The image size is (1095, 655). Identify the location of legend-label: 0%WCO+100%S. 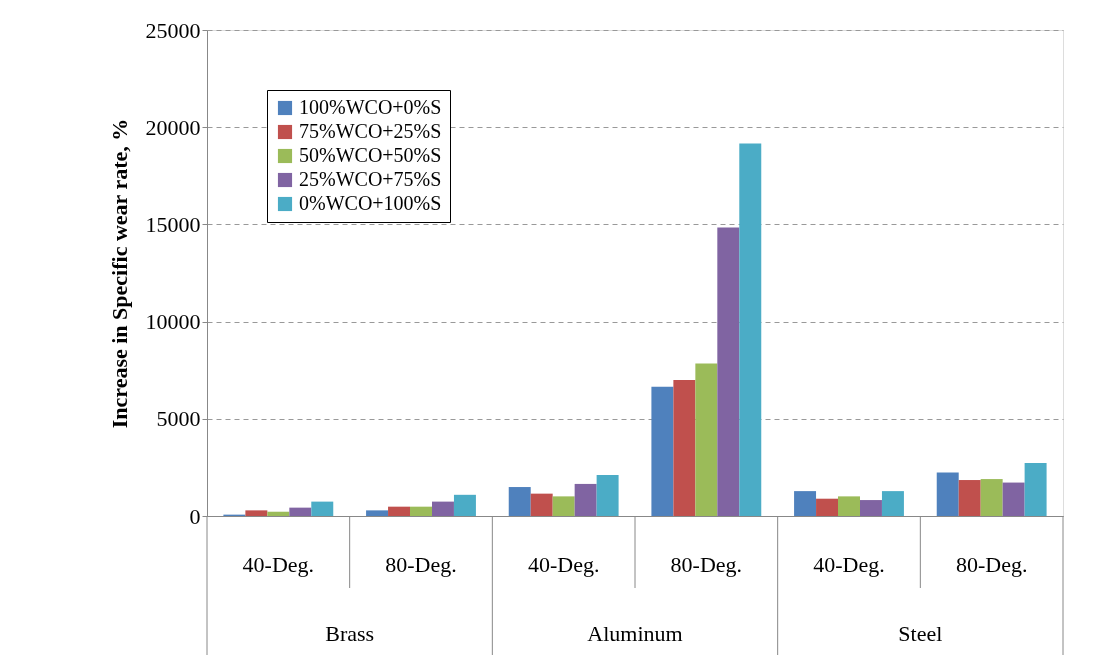
(370, 203).